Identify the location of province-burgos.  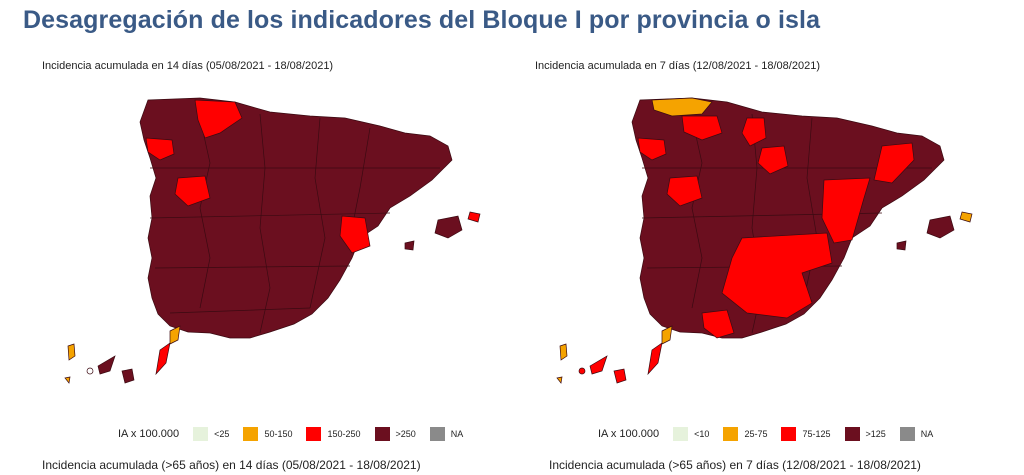
(754, 132).